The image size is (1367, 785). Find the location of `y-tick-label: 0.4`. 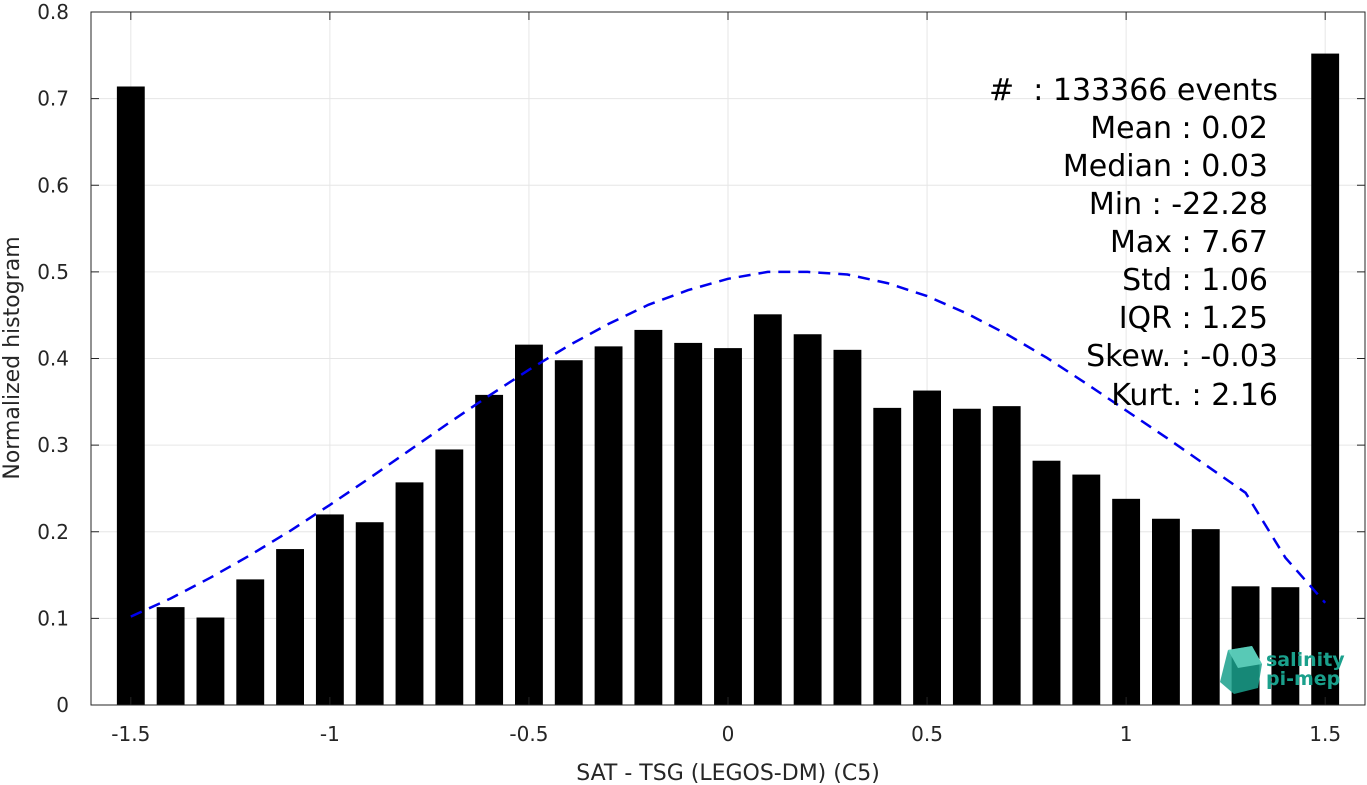

y-tick-label: 0.4 is located at coordinates (53, 359).